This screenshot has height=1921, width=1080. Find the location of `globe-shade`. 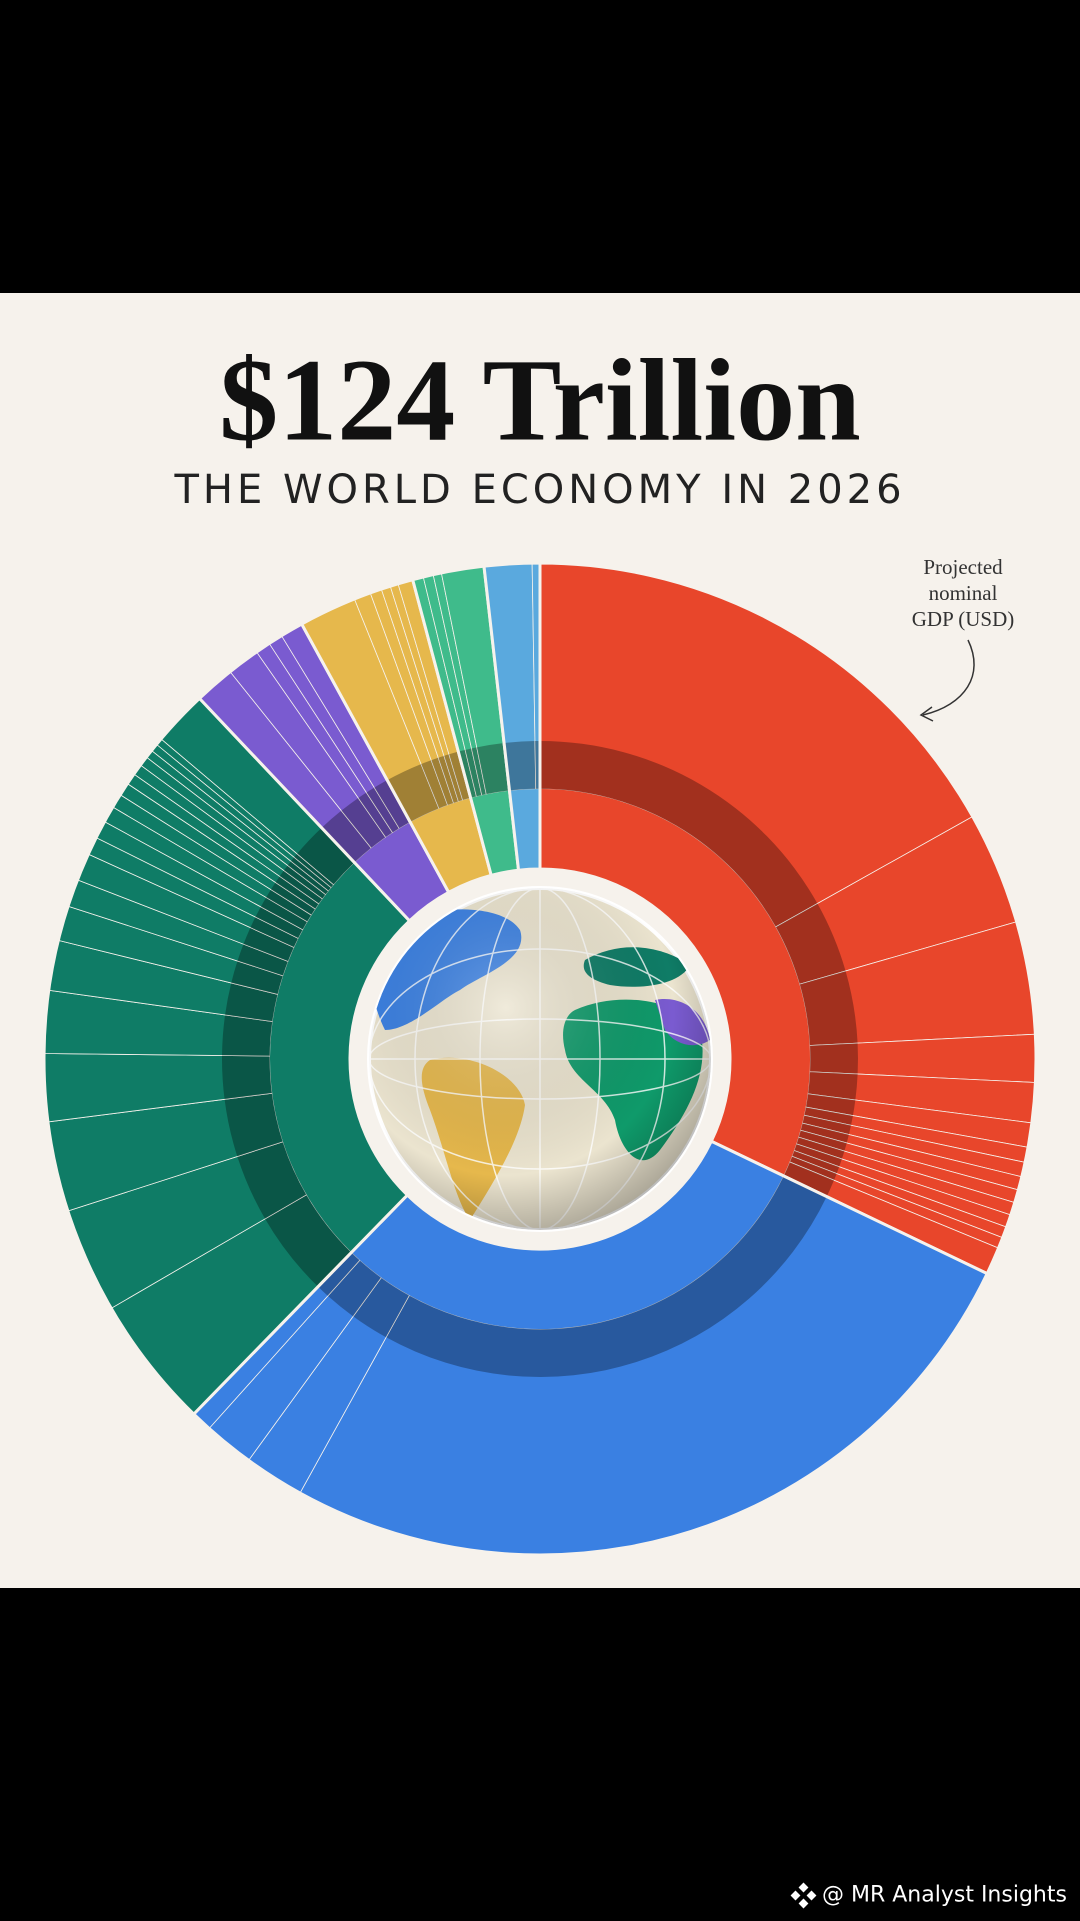

globe-shade is located at coordinates (540, 1059).